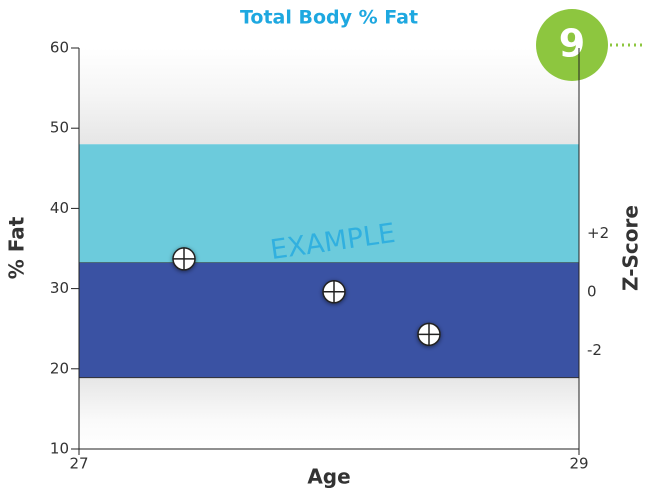 Image resolution: width=645 pixels, height=497 pixels. What do you see at coordinates (631, 248) in the screenshot?
I see `y2-axis-label: Z-Score` at bounding box center [631, 248].